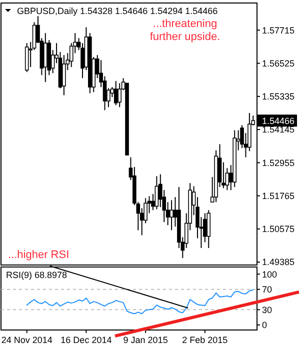  Describe the element at coordinates (278, 195) in the screenshot. I see `y-tick-label: 1.51765` at that location.